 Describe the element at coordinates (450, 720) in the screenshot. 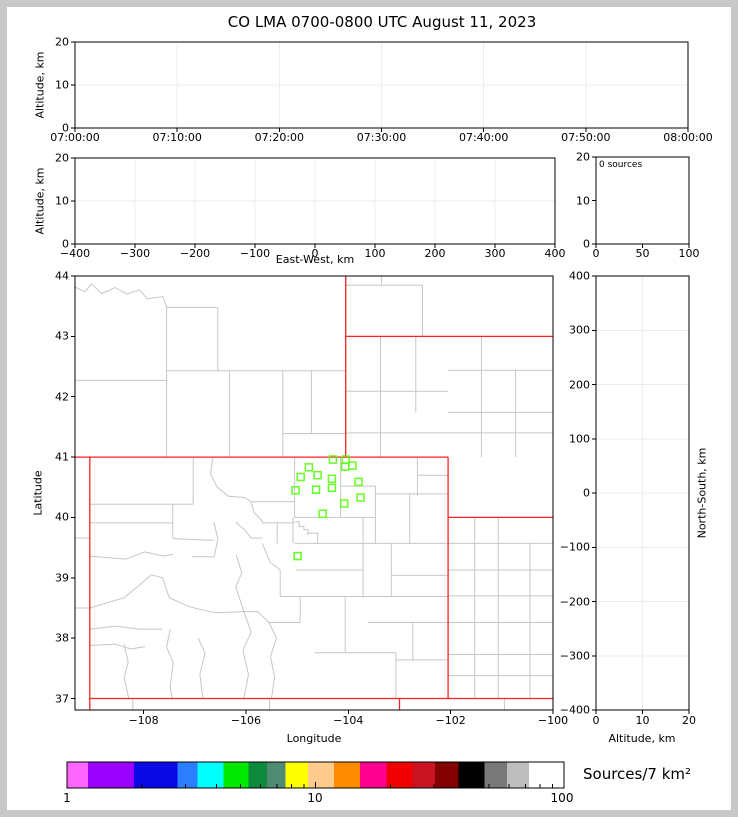

I see `map-xtick-label: −102` at that location.